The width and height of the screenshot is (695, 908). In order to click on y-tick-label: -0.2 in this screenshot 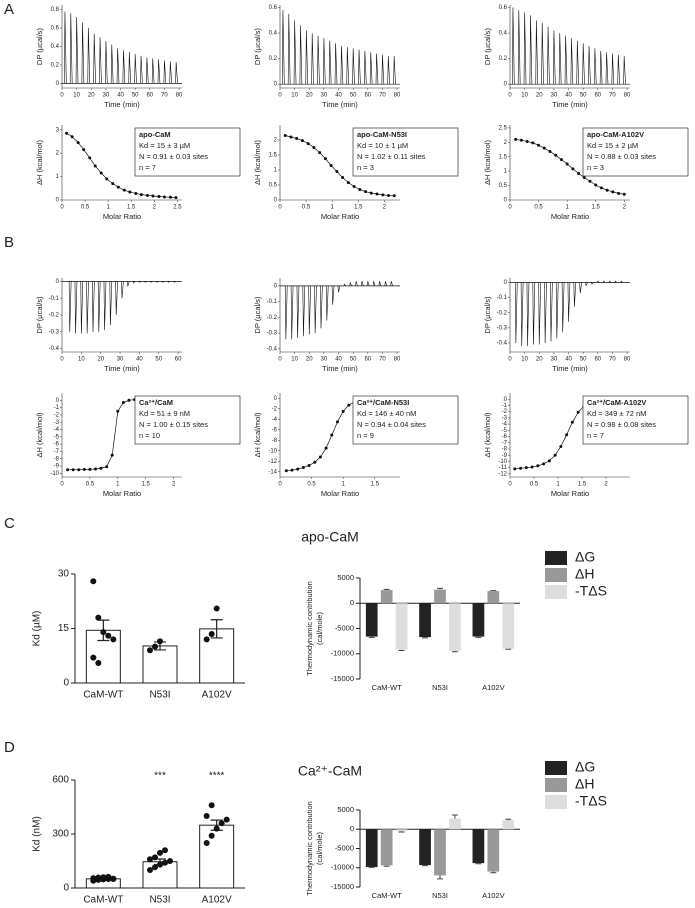, I will do `click(54, 316)`.